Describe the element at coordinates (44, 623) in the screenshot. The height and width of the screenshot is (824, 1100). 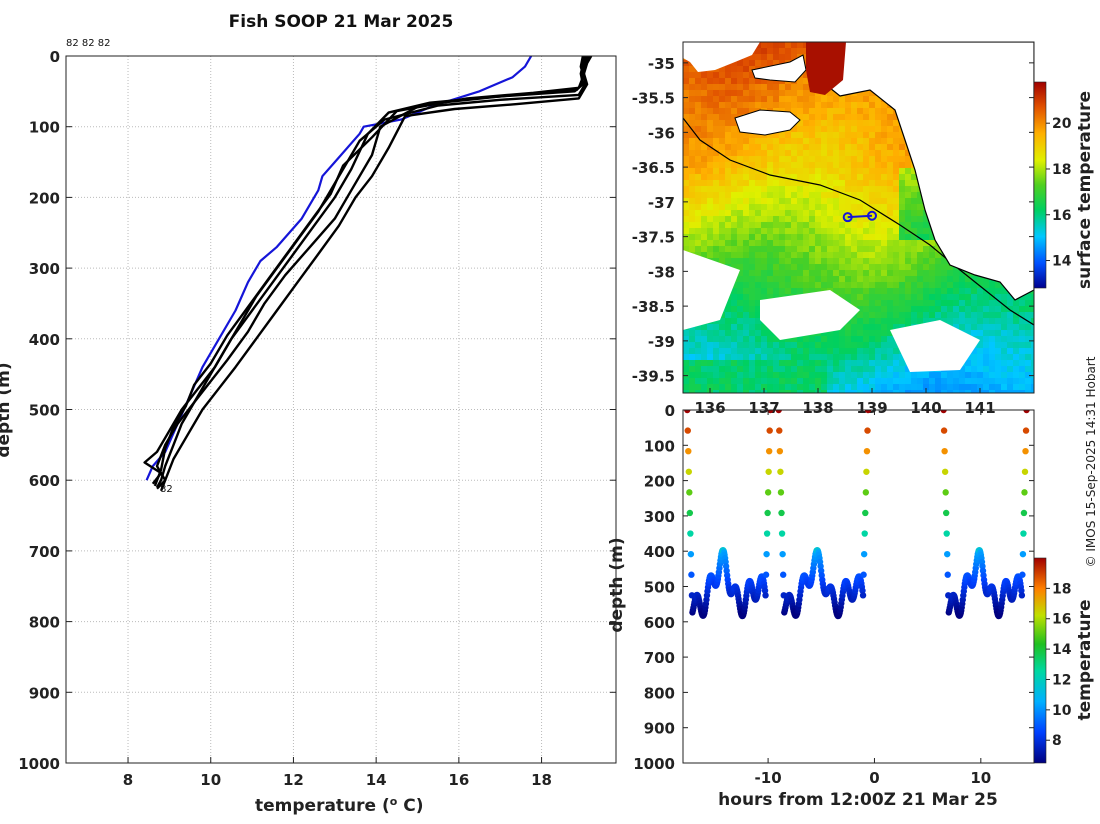
I see `y-tick-label: 800` at that location.